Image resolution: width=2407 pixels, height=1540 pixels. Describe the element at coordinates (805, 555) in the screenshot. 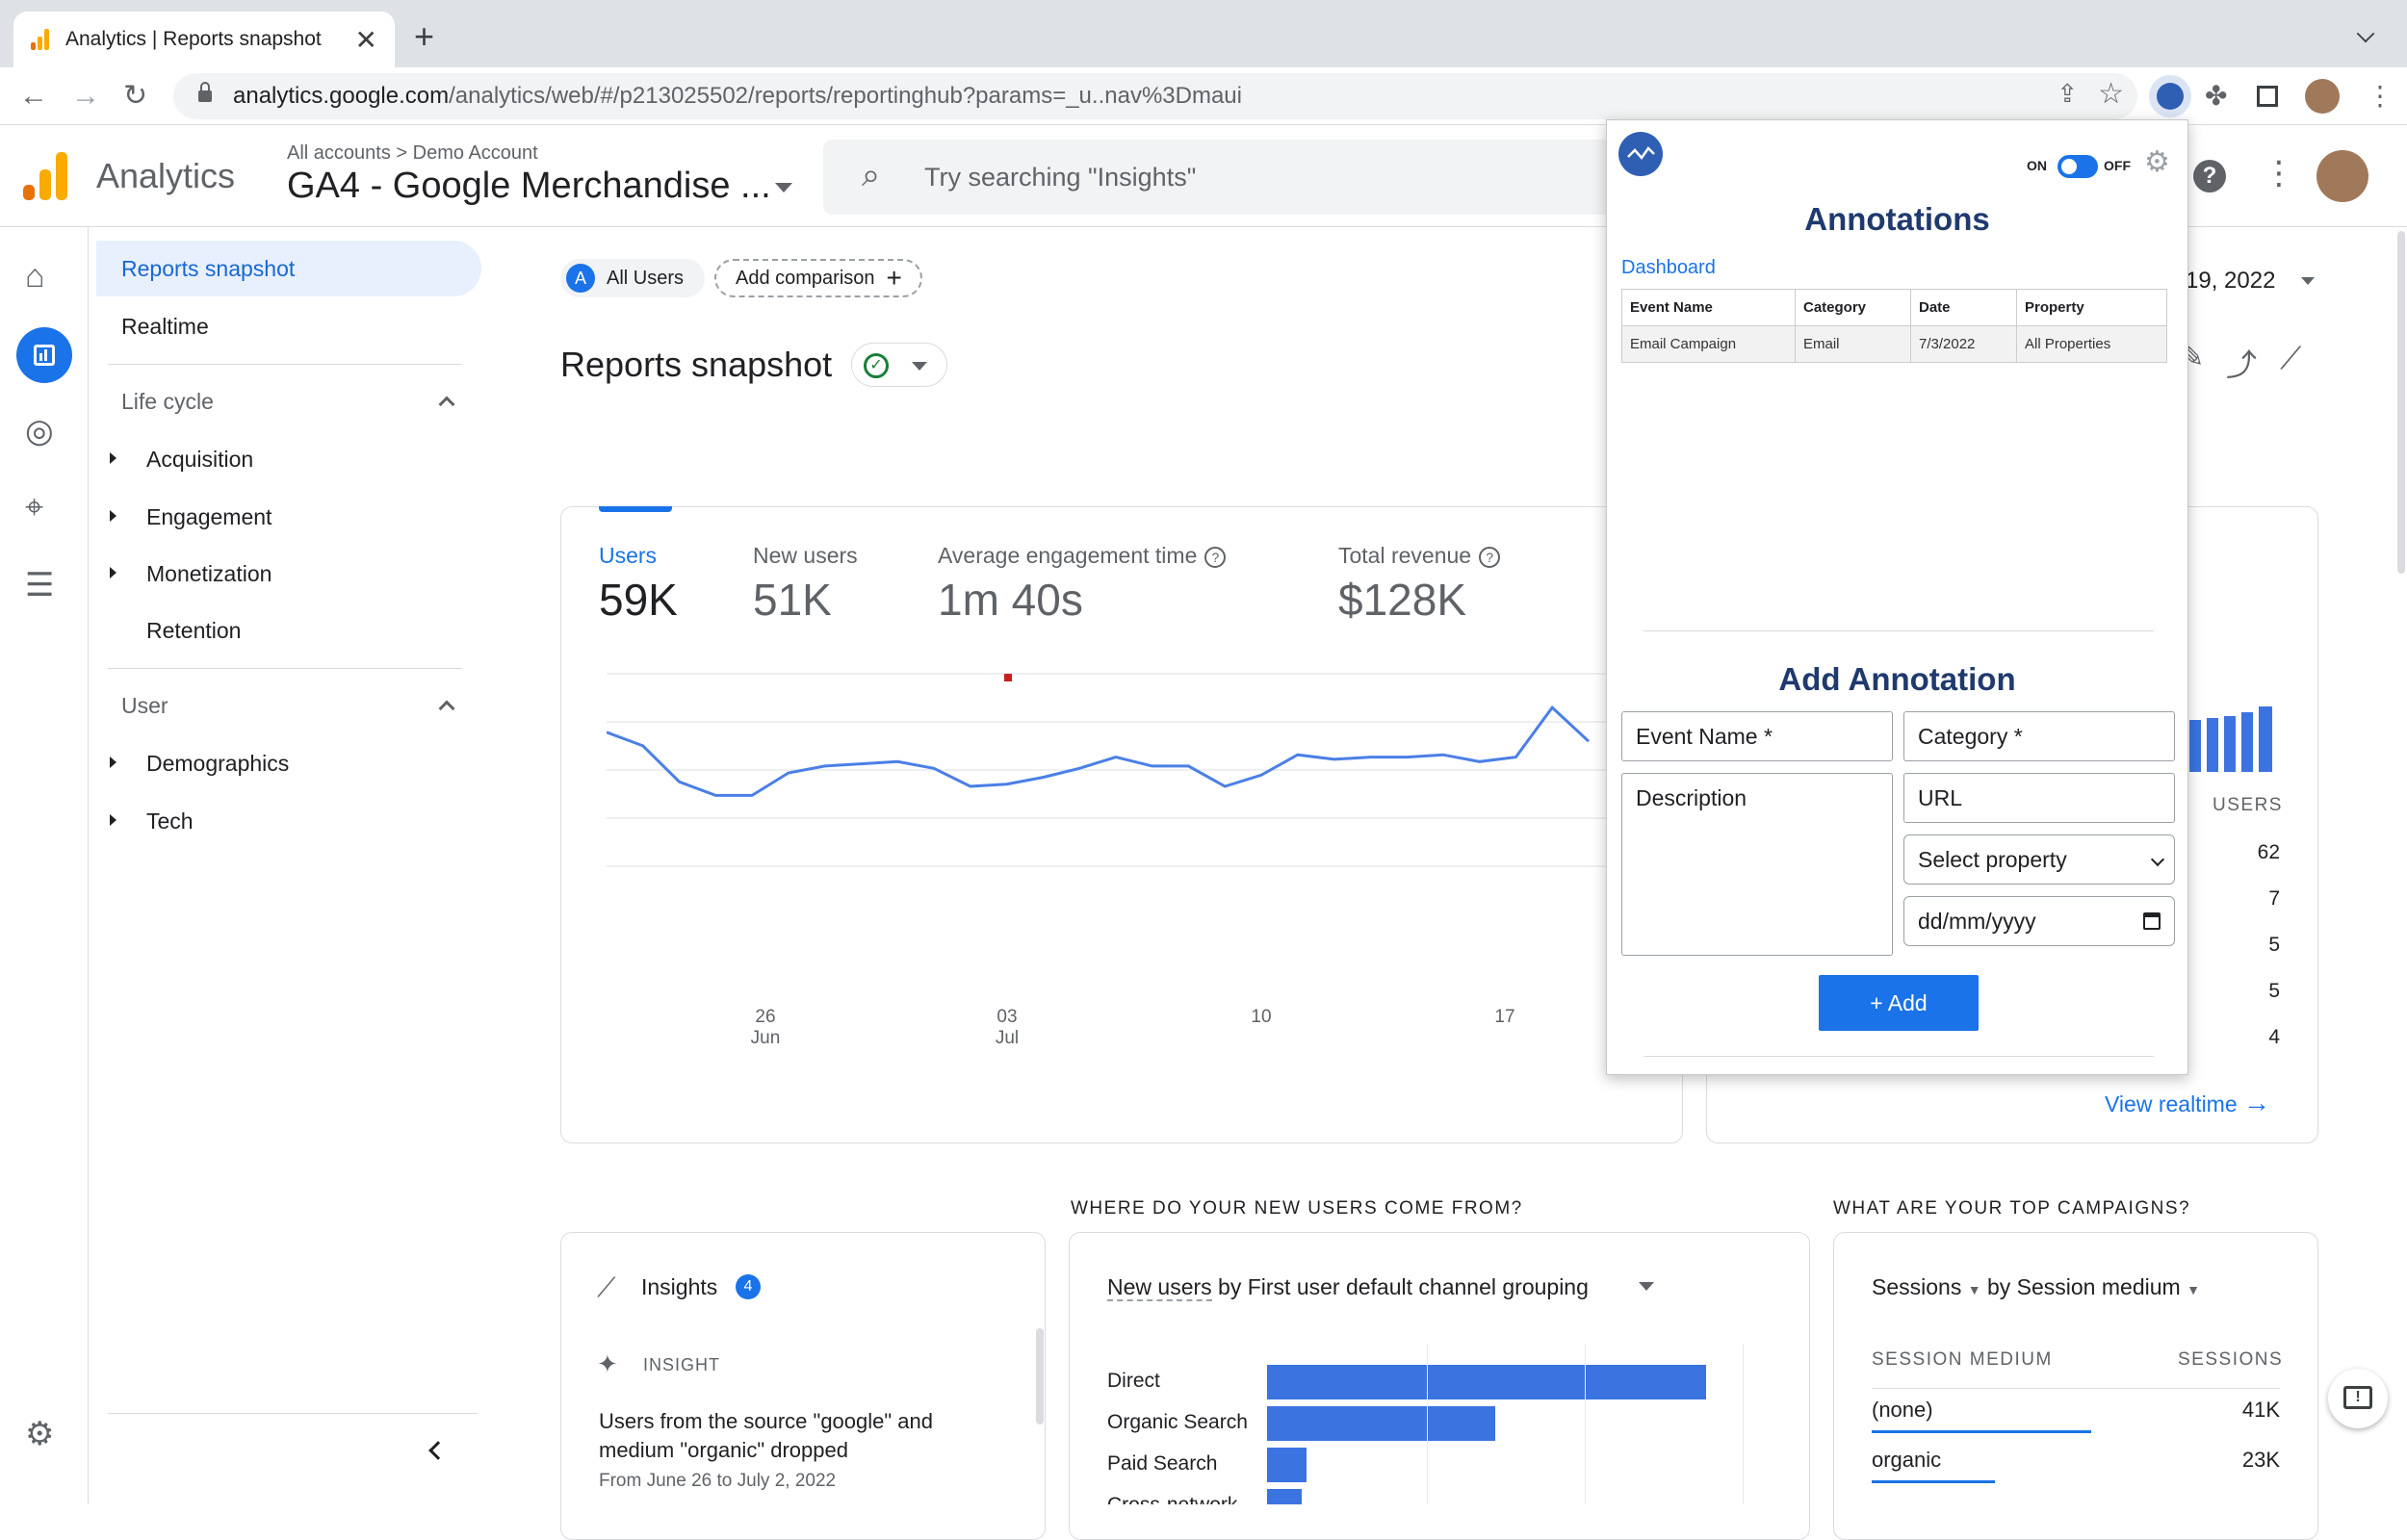

I see `metric-new-users-label: New users` at that location.